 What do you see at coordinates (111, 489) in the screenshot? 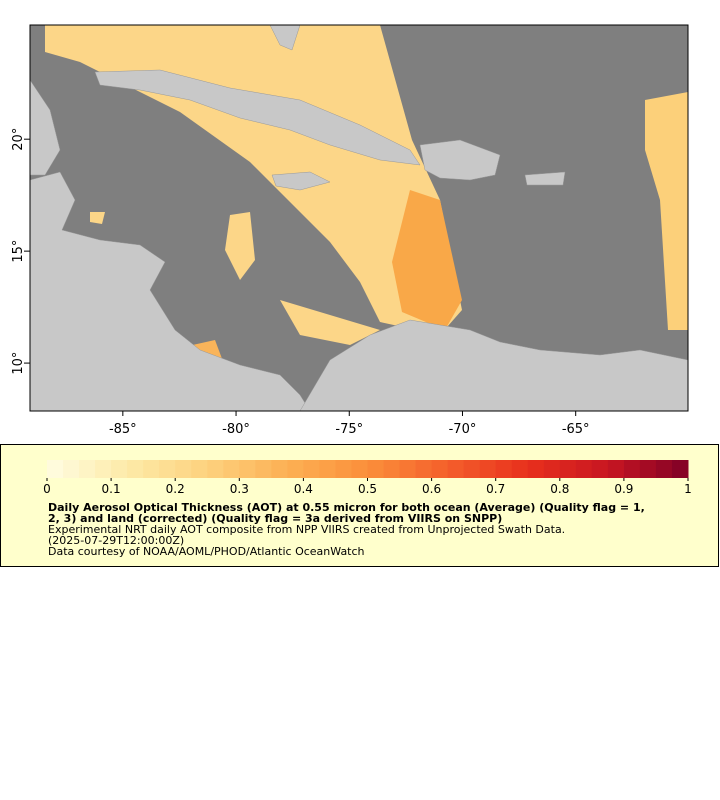
I see `colorbar-tick-label: 0.1` at bounding box center [111, 489].